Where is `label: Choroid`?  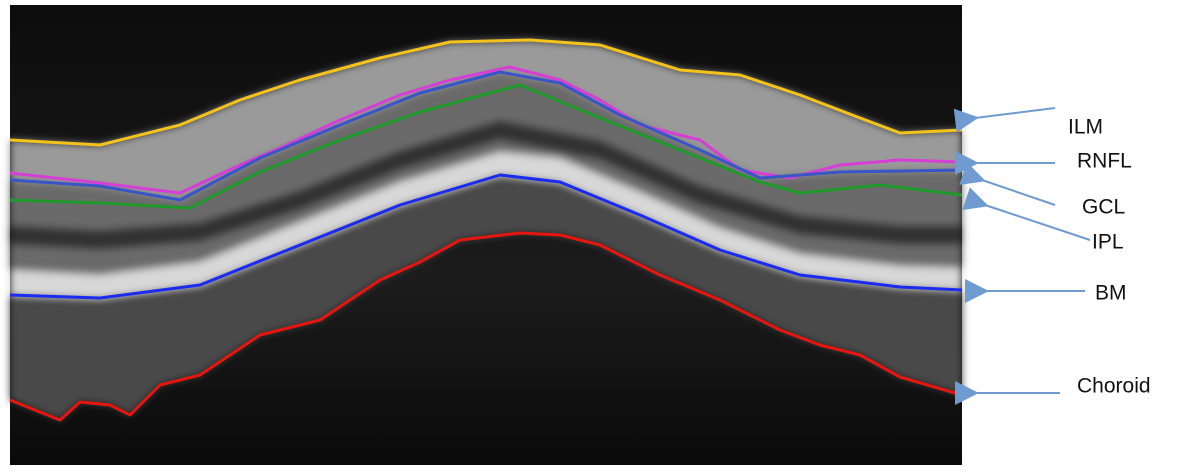
label: Choroid is located at coordinates (1114, 386).